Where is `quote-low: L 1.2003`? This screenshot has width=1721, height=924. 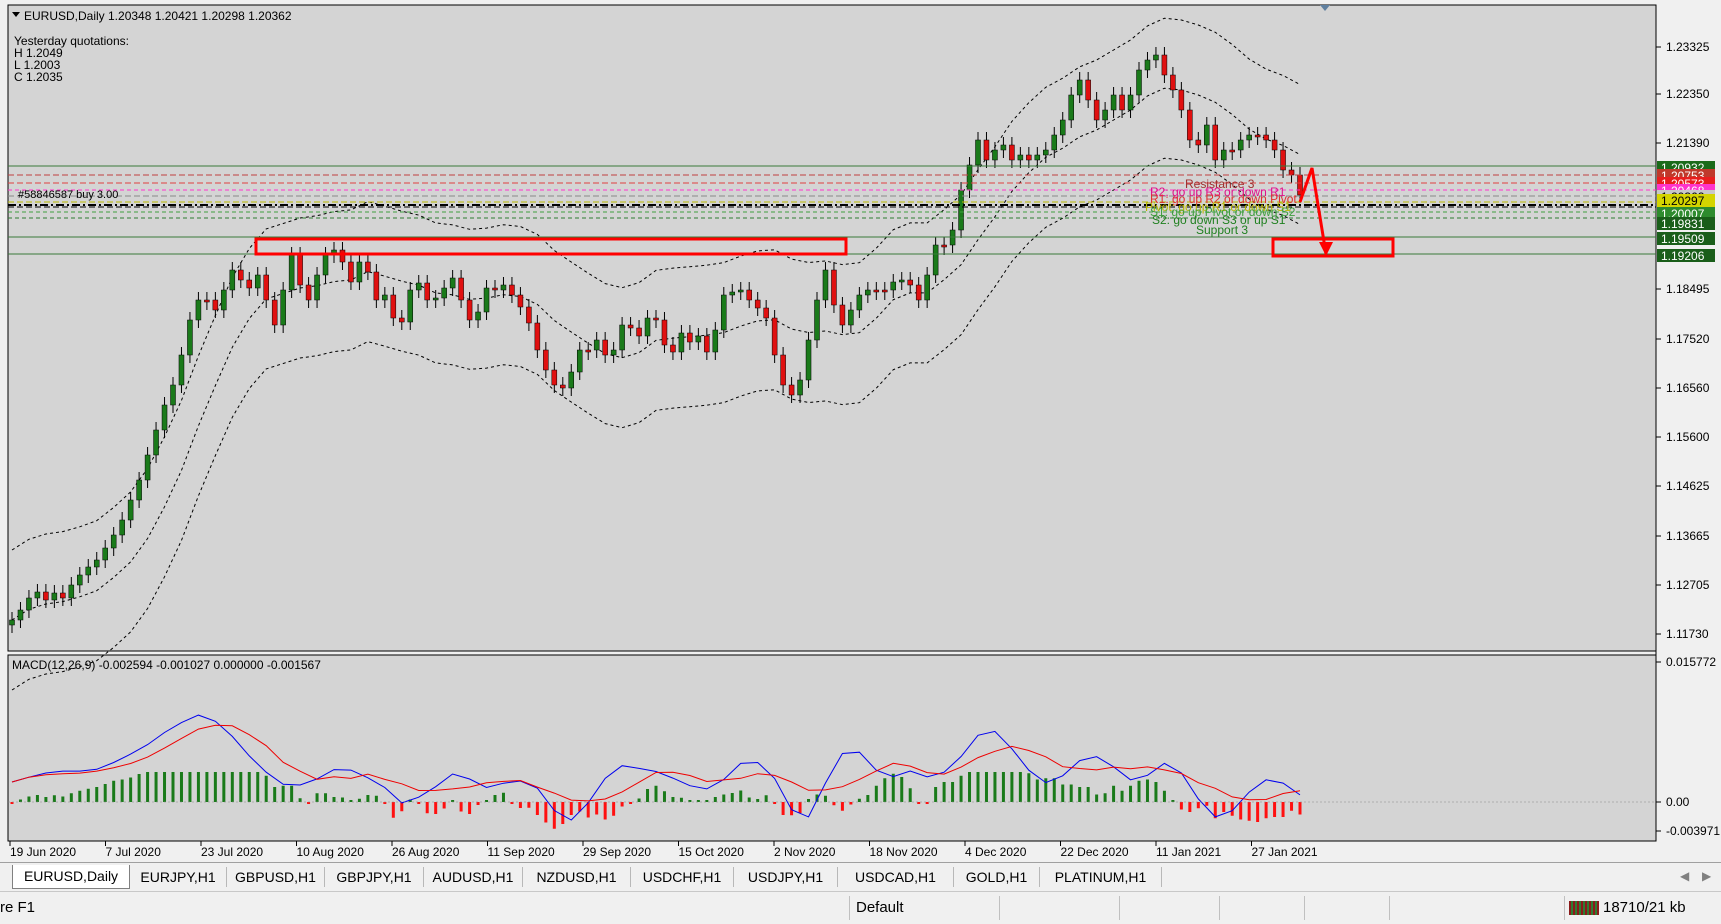
quote-low: L 1.2003 is located at coordinates (37, 65).